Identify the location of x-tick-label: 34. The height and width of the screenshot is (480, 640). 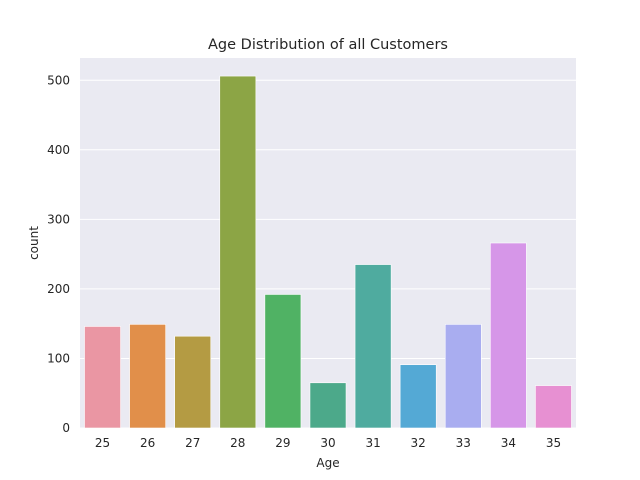
(508, 443).